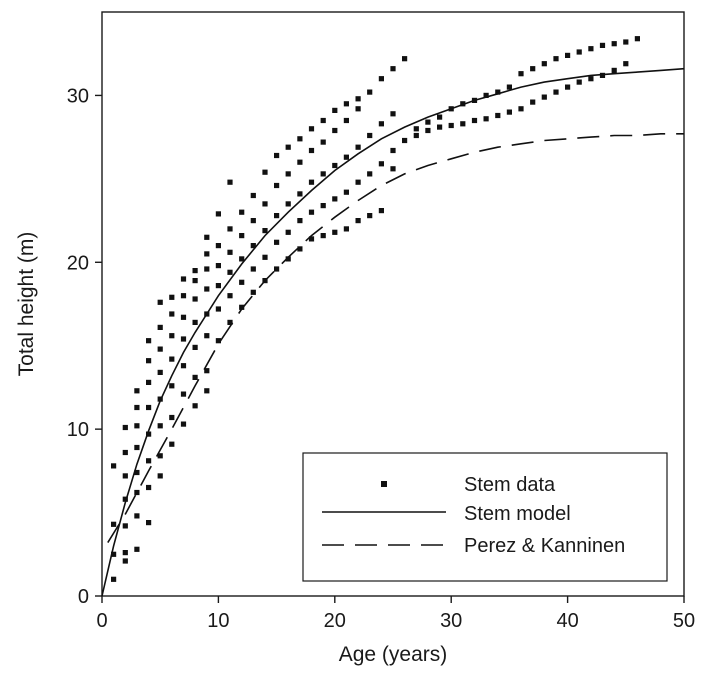 Image resolution: width=704 pixels, height=673 pixels. What do you see at coordinates (335, 621) in the screenshot?
I see `x-tick-label: 20` at bounding box center [335, 621].